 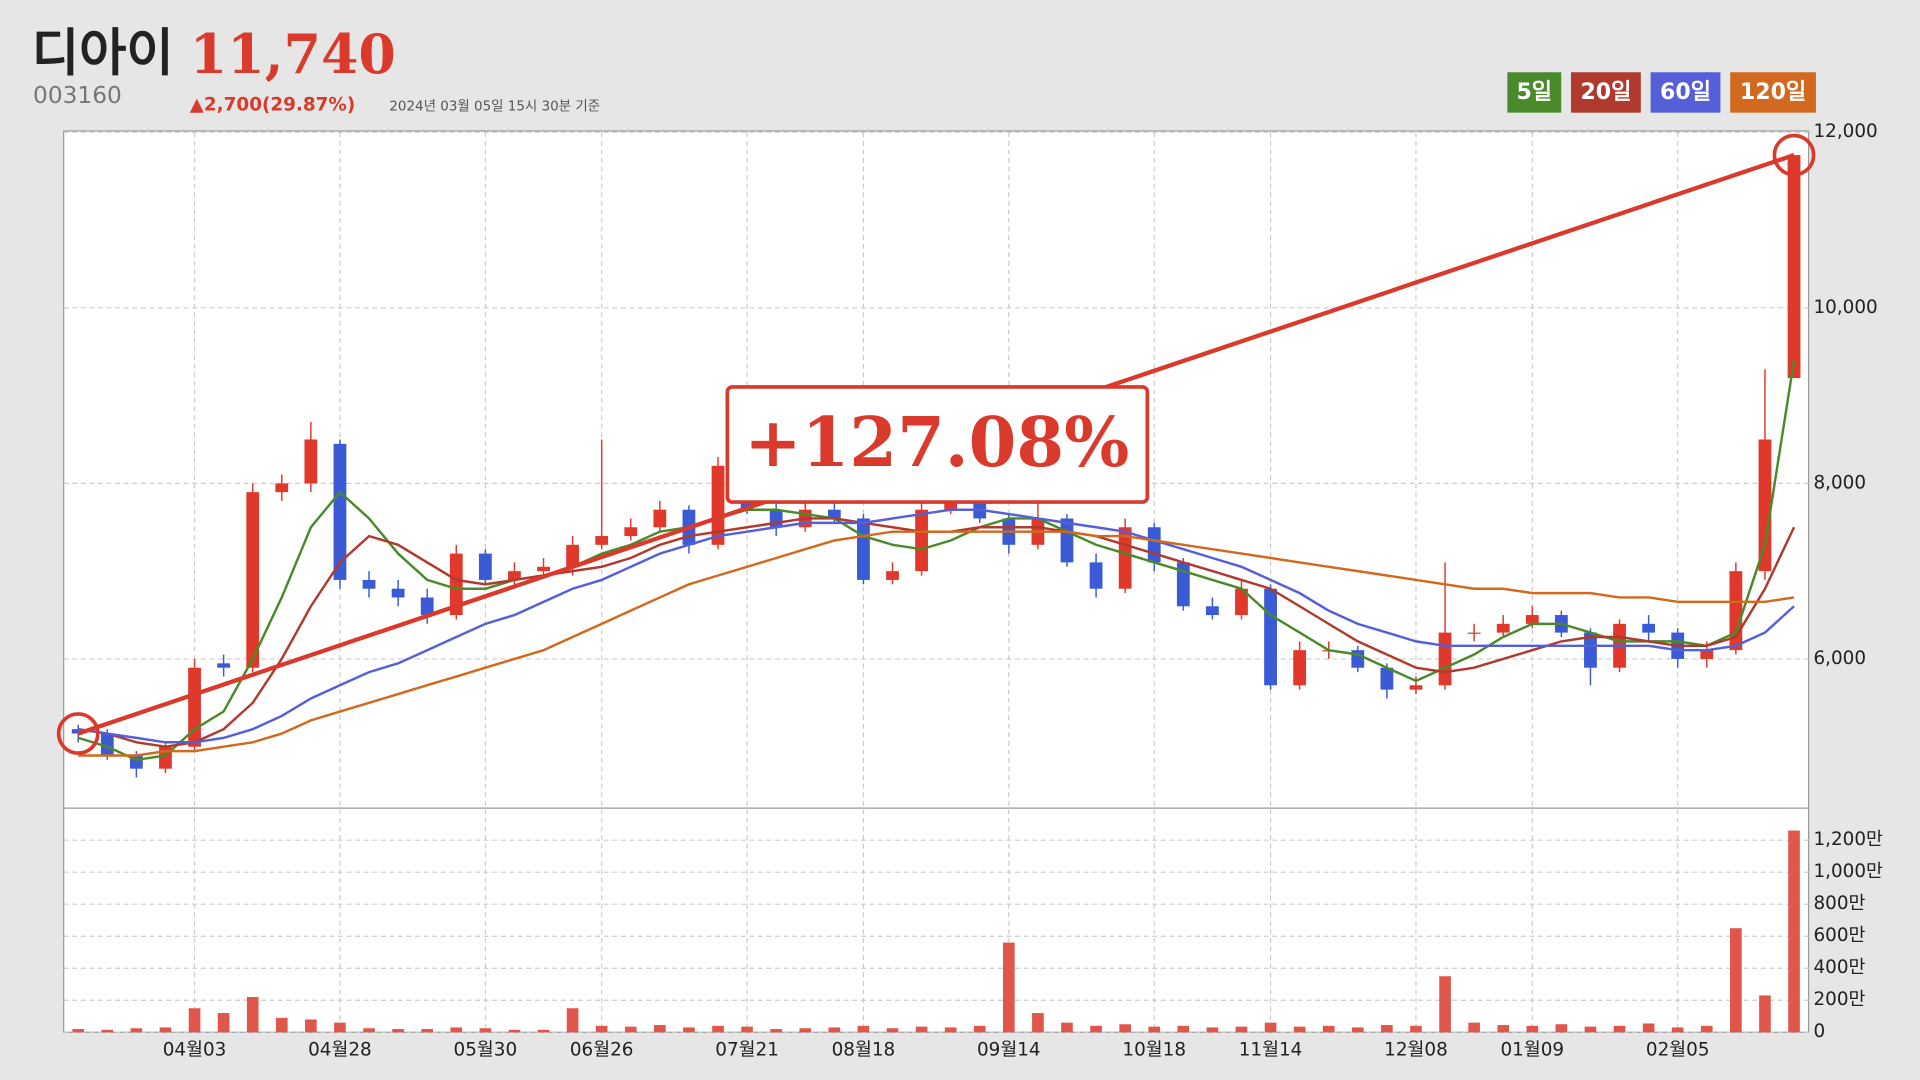 I want to click on legend-label: 20일, so click(x=1605, y=92).